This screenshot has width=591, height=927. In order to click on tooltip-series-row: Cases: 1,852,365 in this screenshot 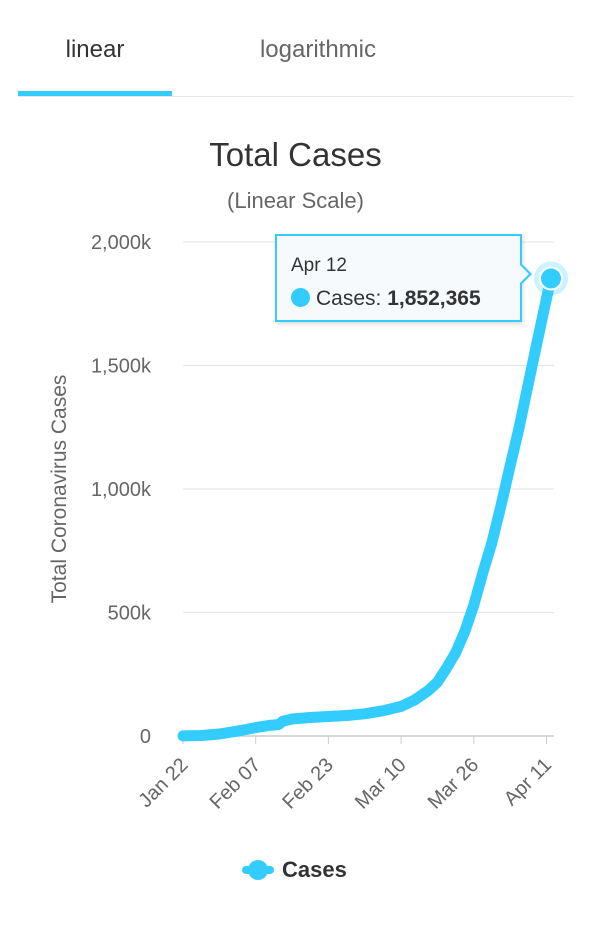, I will do `click(398, 299)`.